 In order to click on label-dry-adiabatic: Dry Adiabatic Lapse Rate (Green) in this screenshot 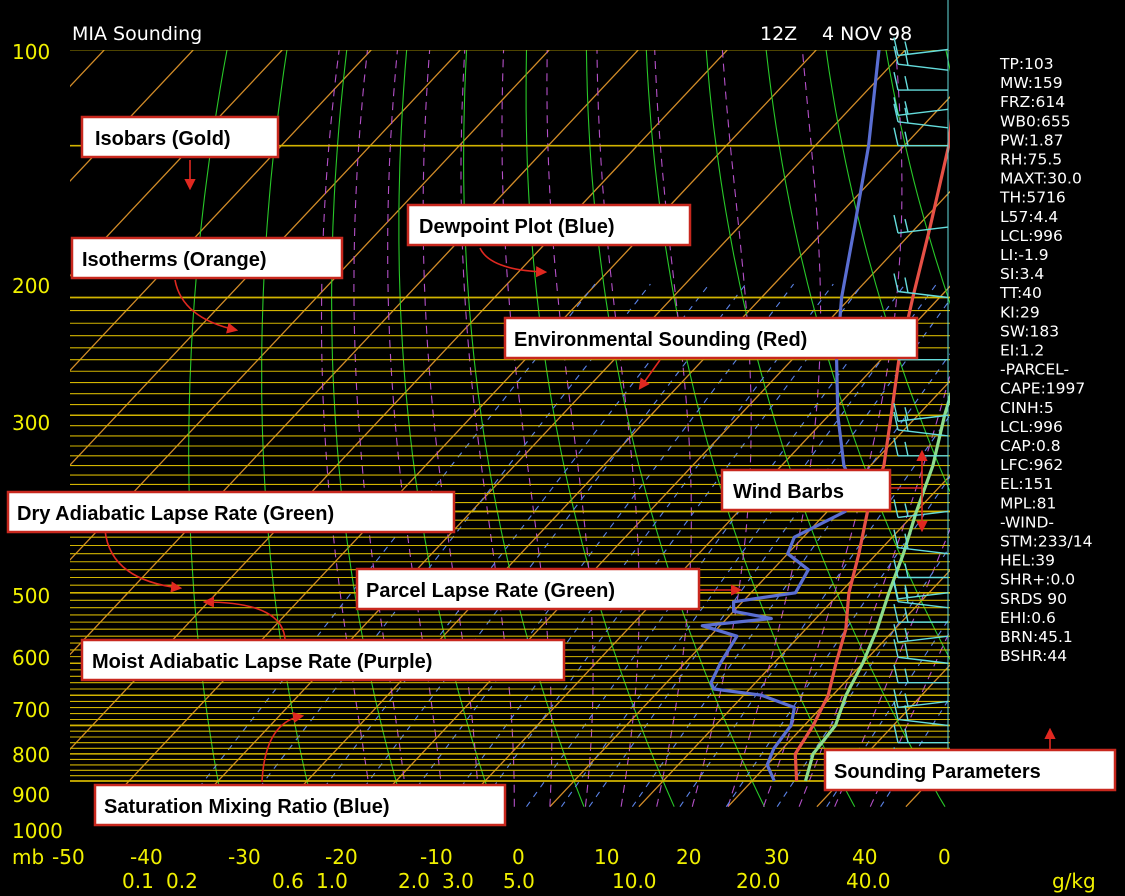, I will do `click(231, 512)`.